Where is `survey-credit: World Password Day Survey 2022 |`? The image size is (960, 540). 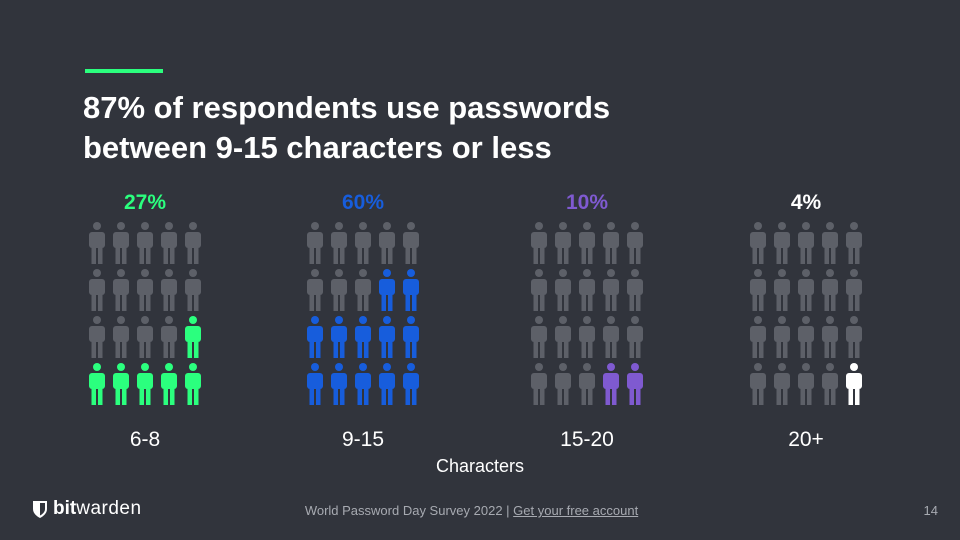
survey-credit: World Password Day Survey 2022 | is located at coordinates (407, 510).